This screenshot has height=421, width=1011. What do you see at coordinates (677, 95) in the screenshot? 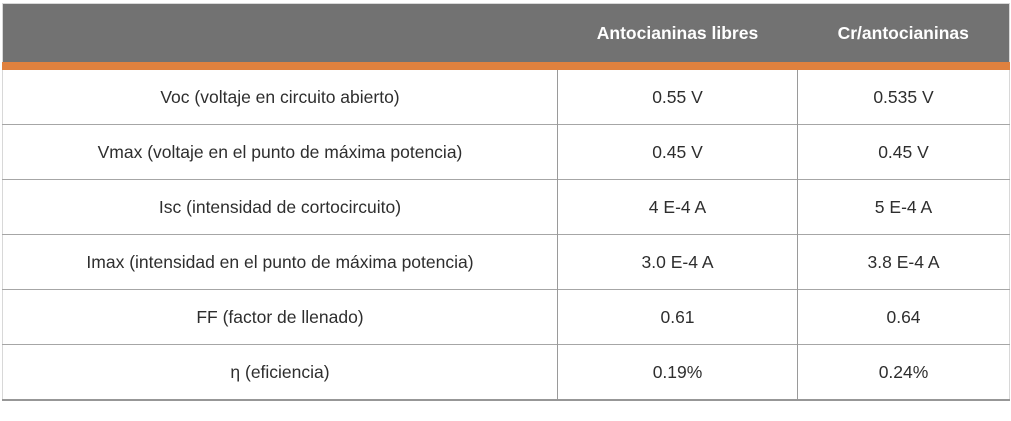
I see `value-antocianinas-libres: 0.55 V` at bounding box center [677, 95].